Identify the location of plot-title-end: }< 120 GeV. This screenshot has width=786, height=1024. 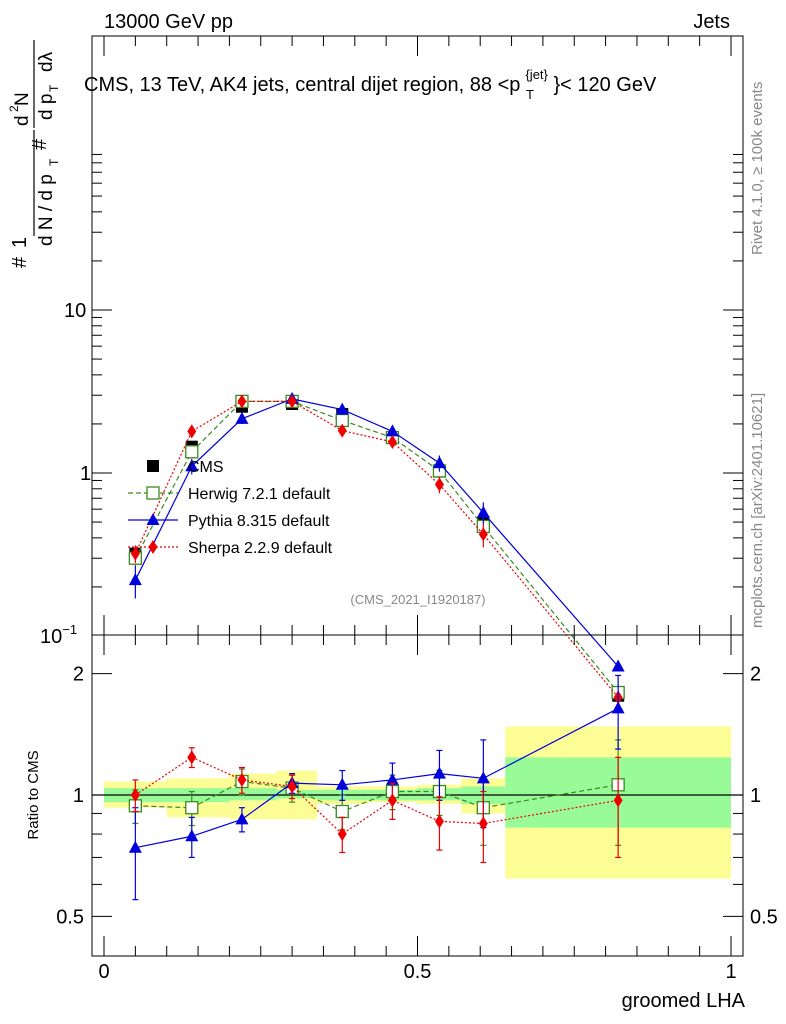
(605, 85).